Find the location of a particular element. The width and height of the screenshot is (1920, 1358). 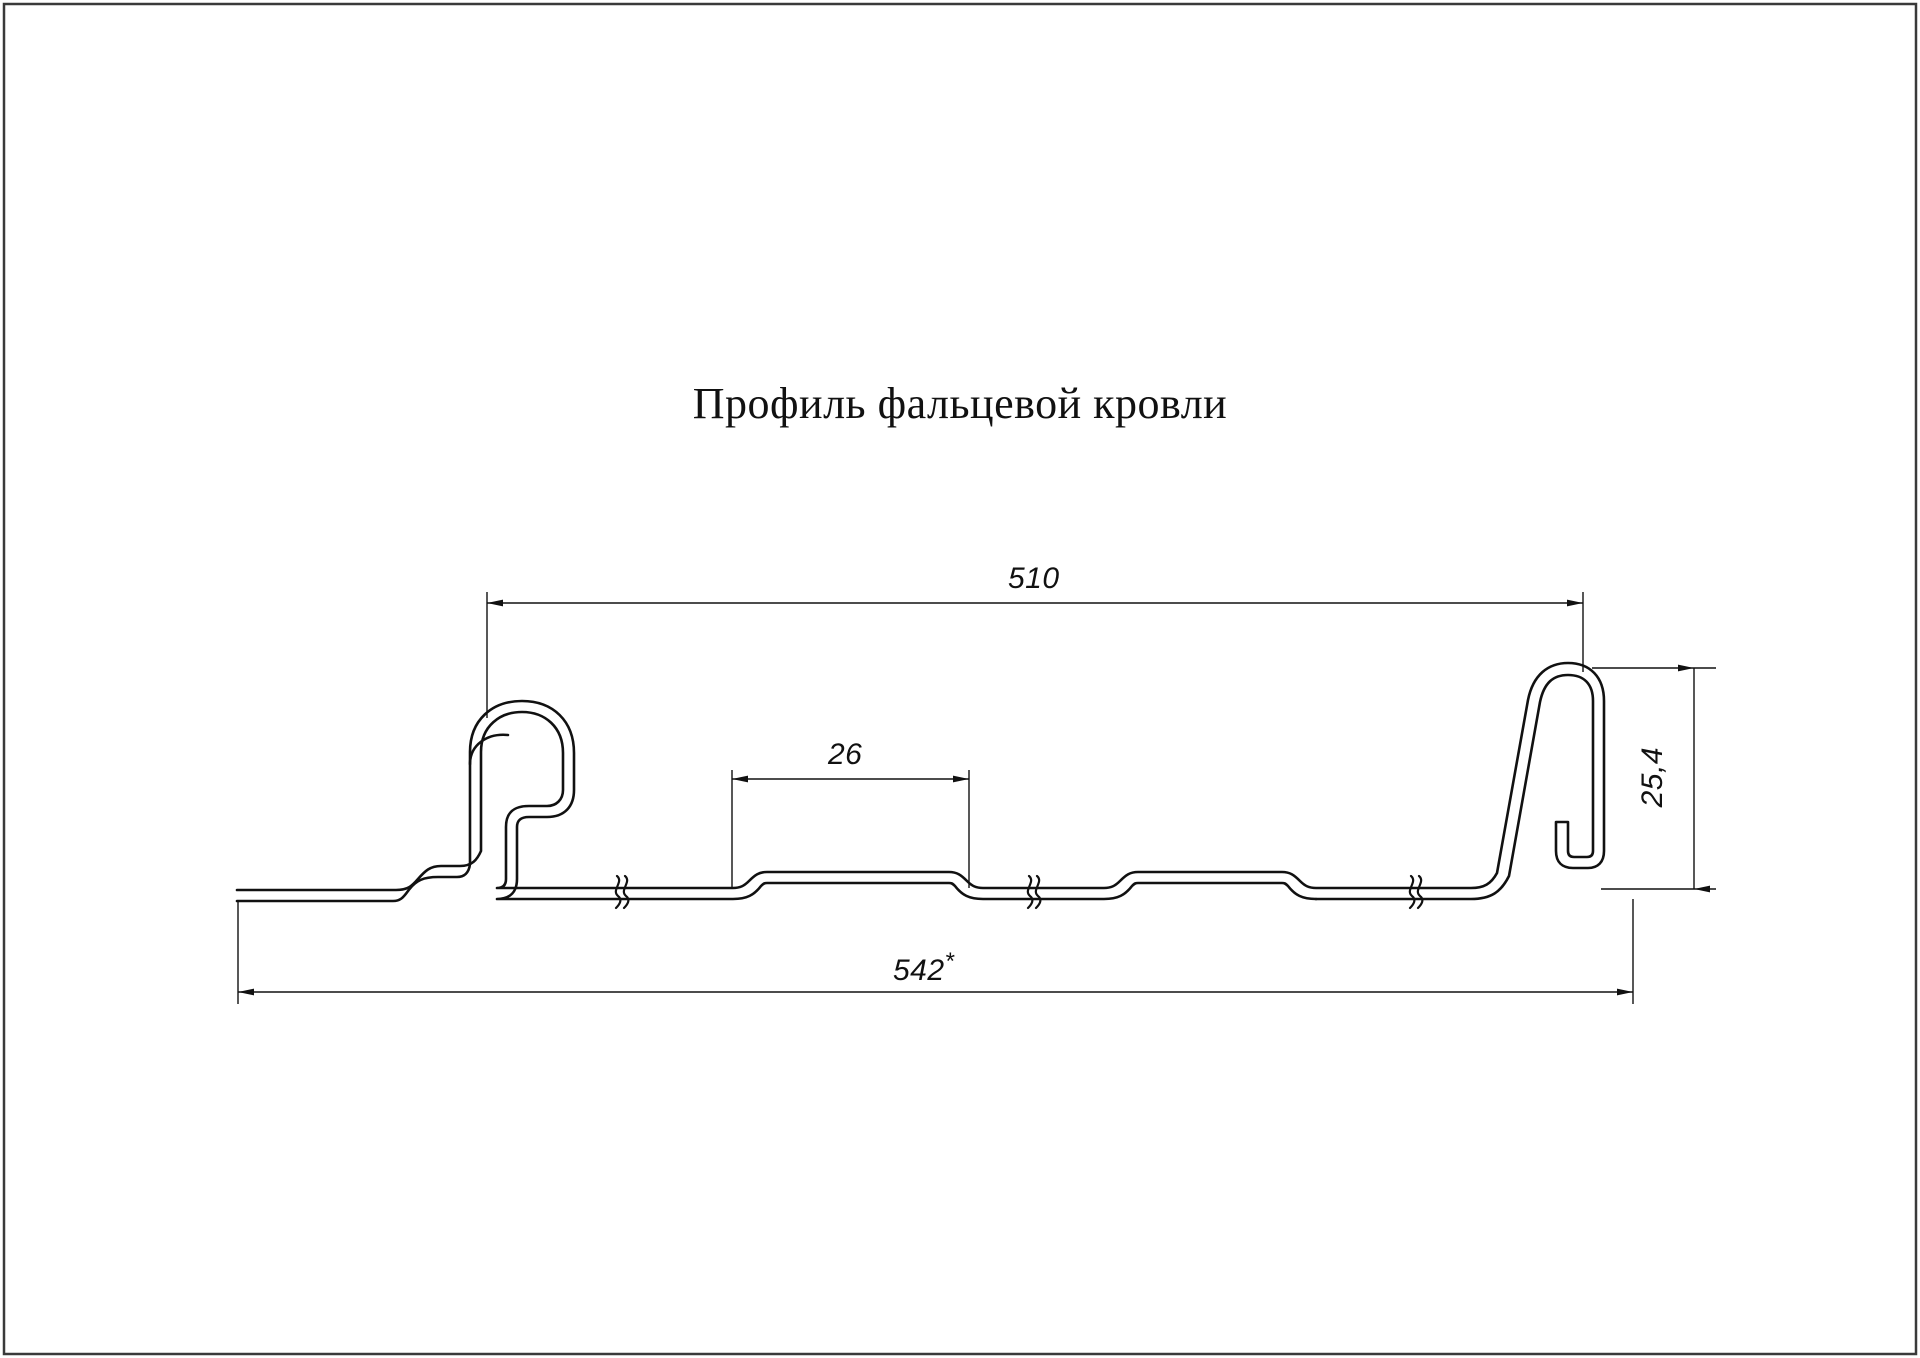

profile-cross-section is located at coordinates (920, 782).